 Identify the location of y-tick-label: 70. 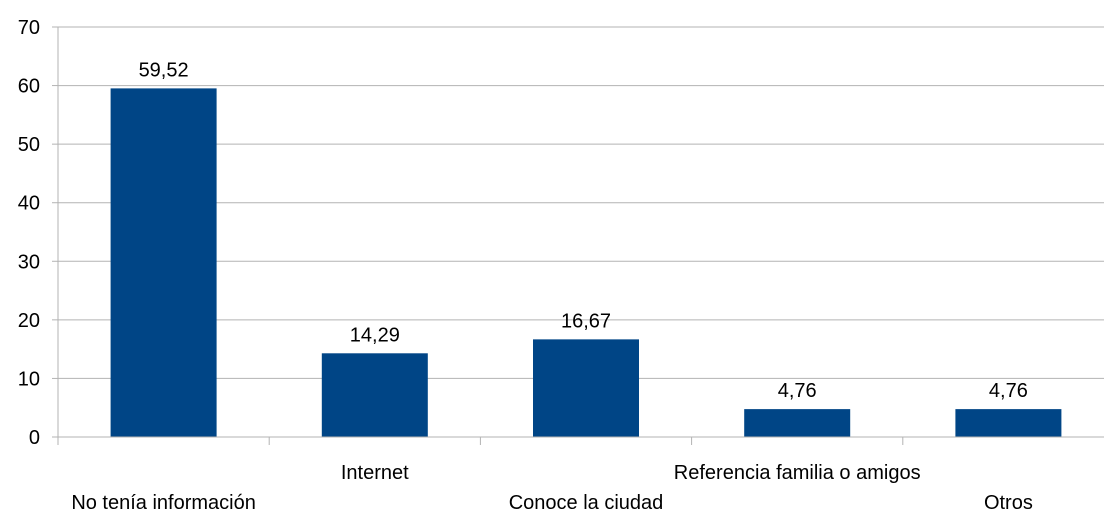
(29, 28).